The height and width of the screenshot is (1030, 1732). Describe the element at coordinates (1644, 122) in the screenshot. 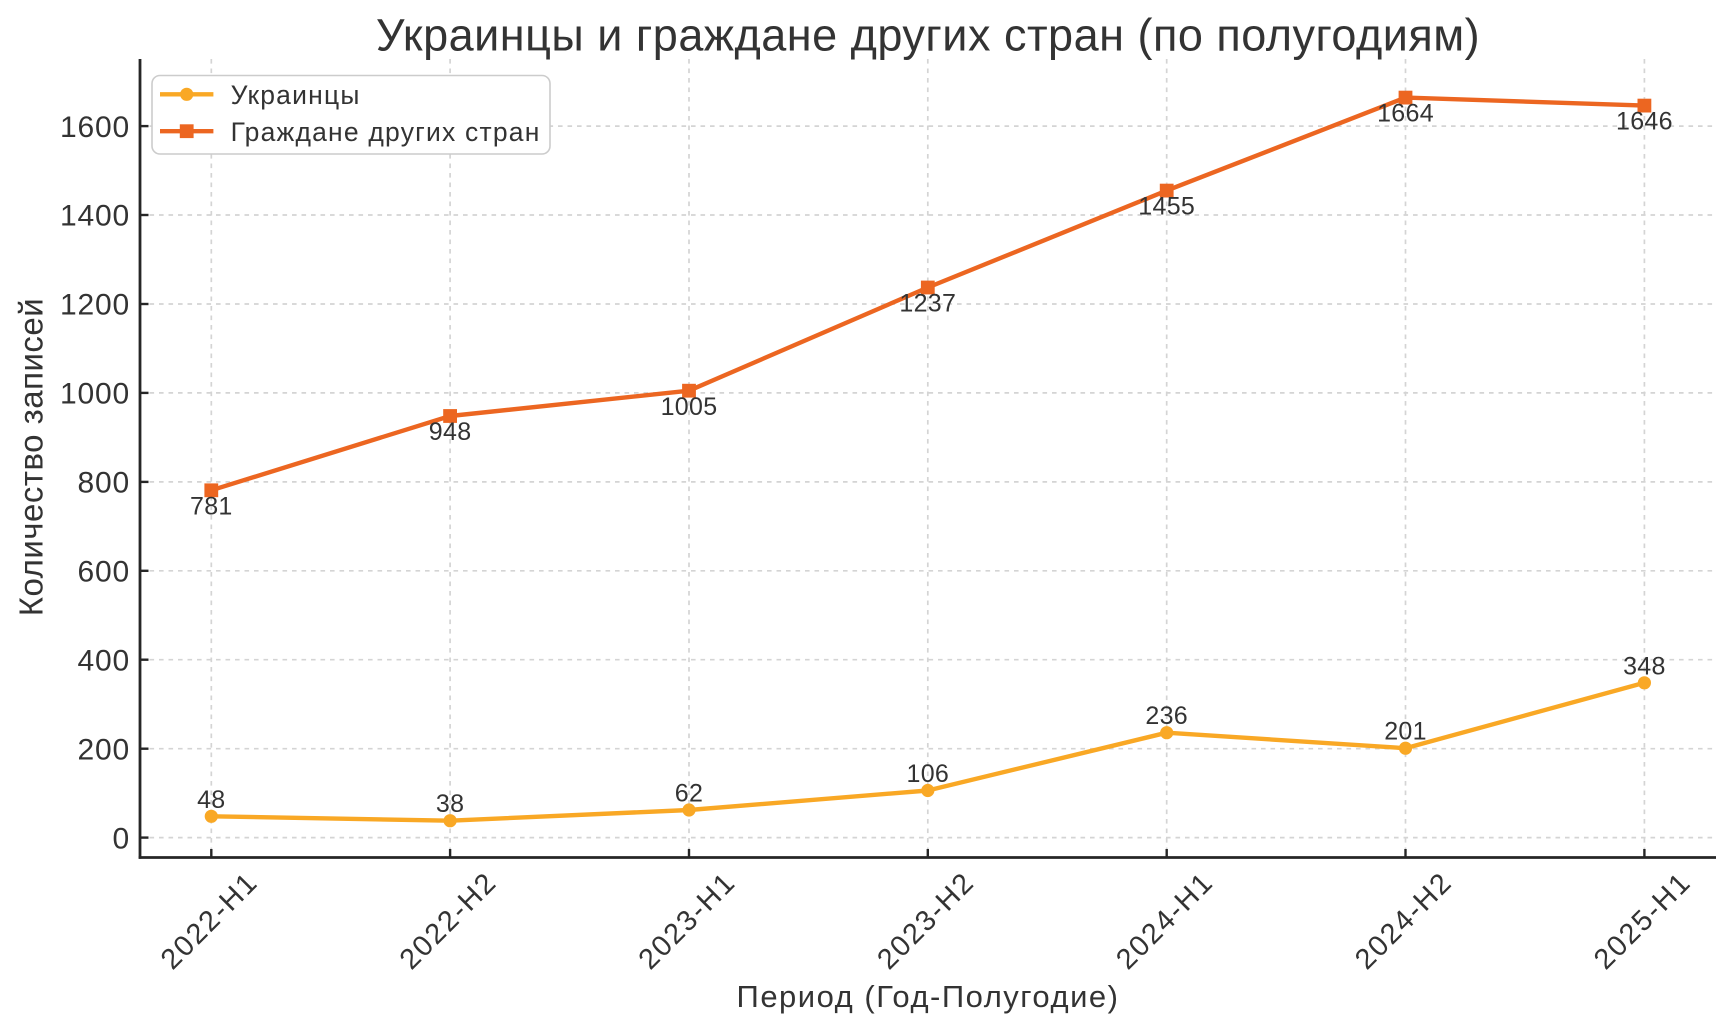

I see `svg-text: 1646` at that location.